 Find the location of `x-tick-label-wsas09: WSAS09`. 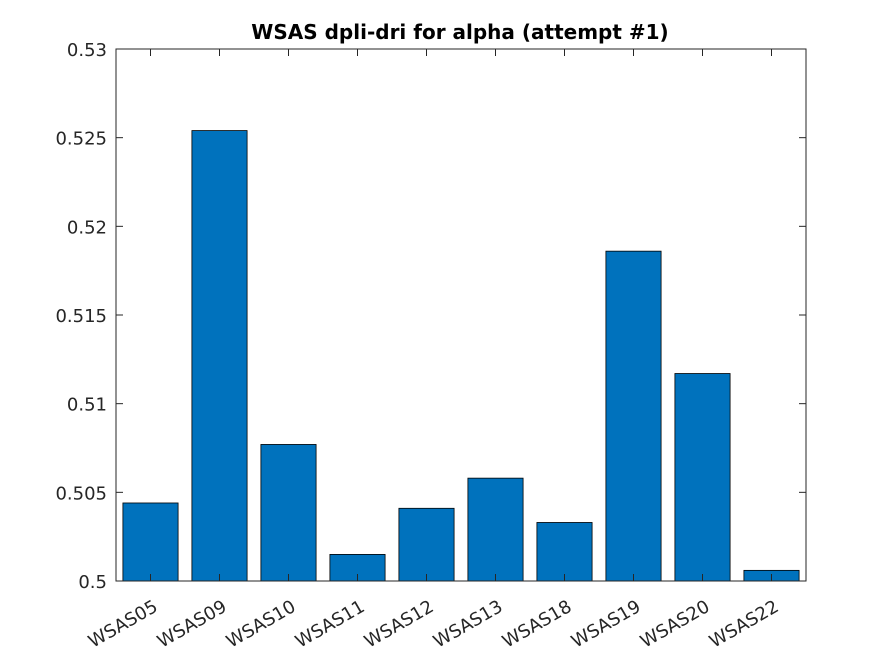

x-tick-label-wsas09: WSAS09 is located at coordinates (192, 624).